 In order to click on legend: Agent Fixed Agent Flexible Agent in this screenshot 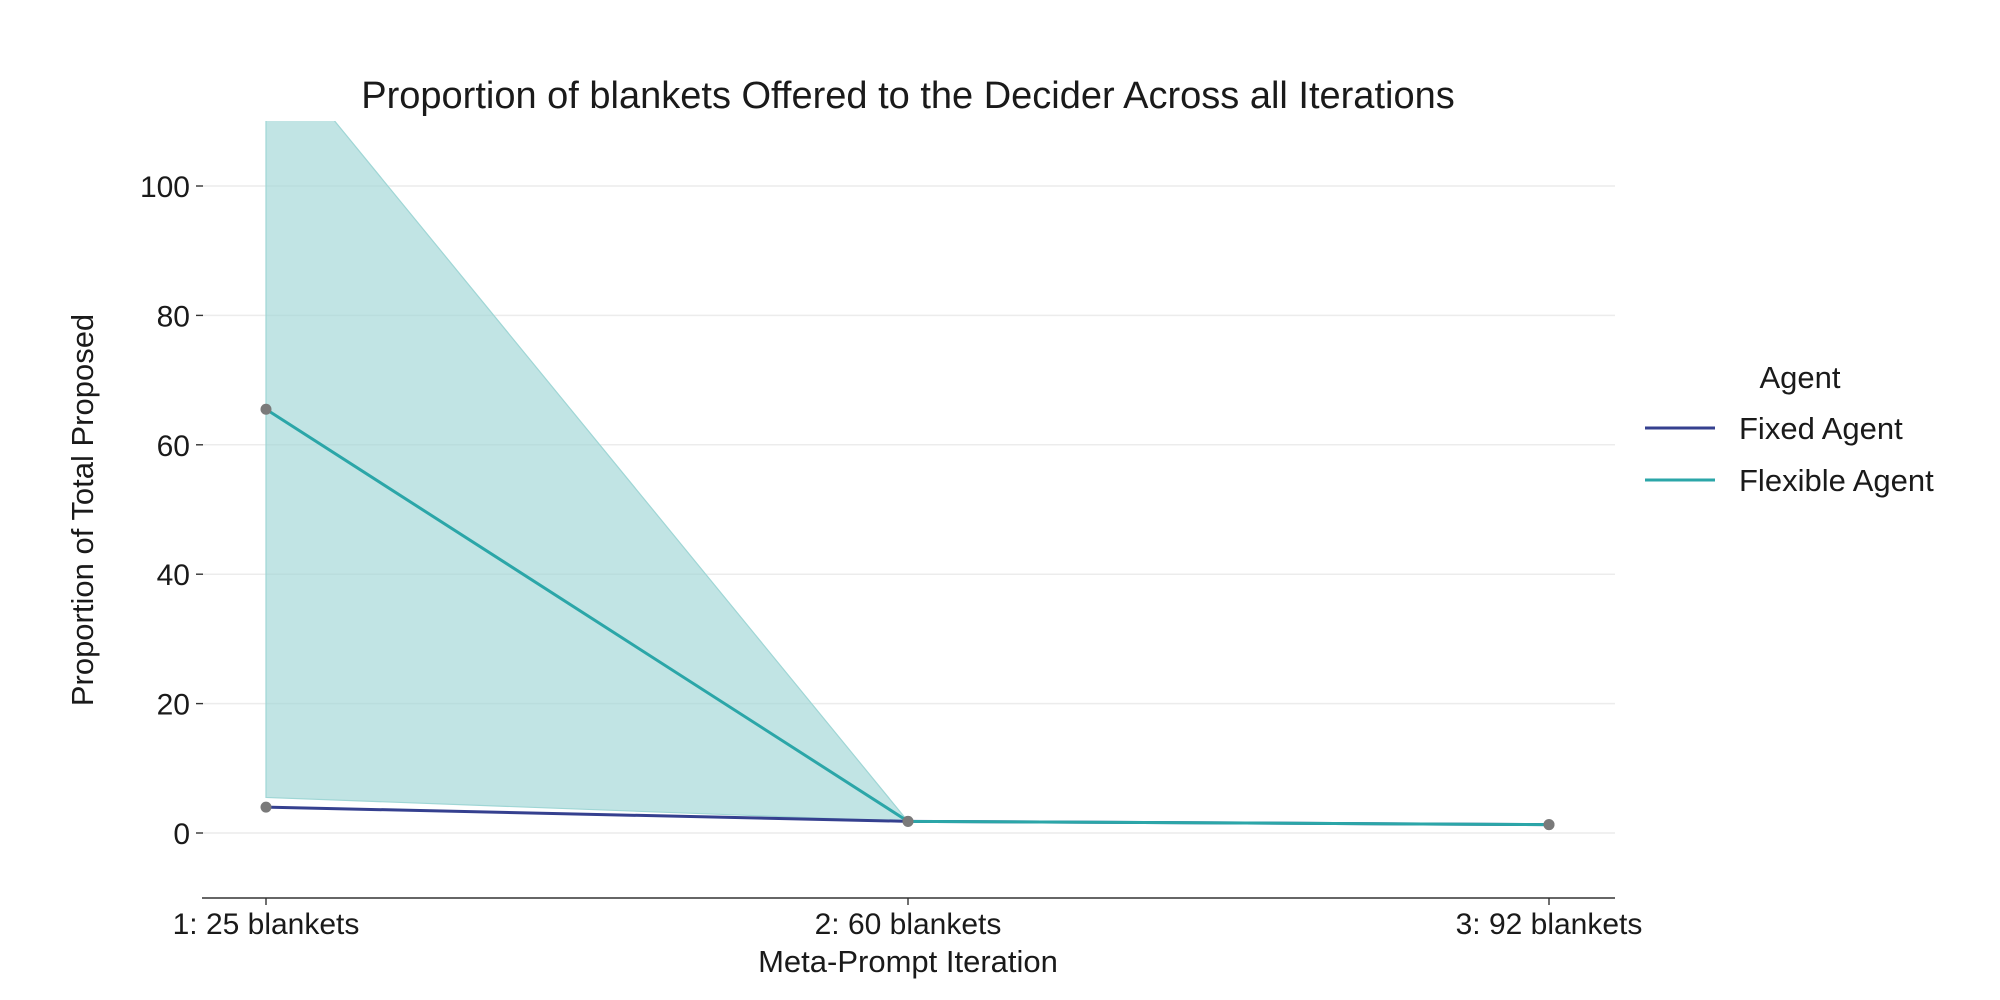, I will do `click(1789, 429)`.